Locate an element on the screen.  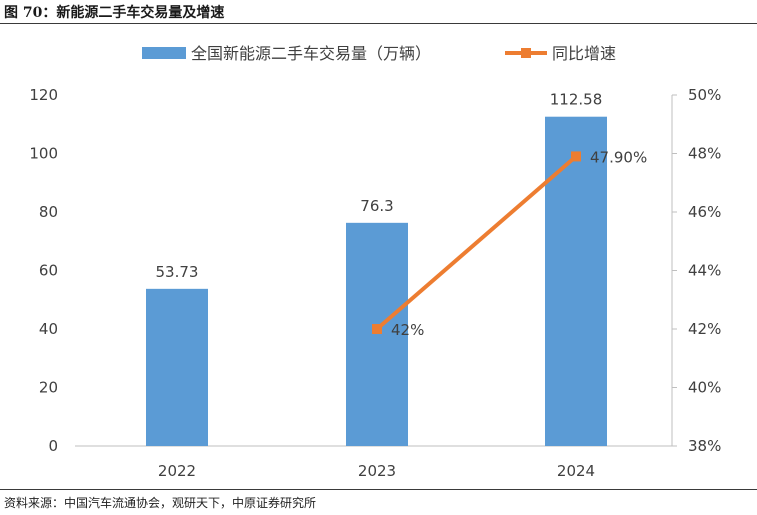
right-axis-tick-label: 44% is located at coordinates (704, 271).